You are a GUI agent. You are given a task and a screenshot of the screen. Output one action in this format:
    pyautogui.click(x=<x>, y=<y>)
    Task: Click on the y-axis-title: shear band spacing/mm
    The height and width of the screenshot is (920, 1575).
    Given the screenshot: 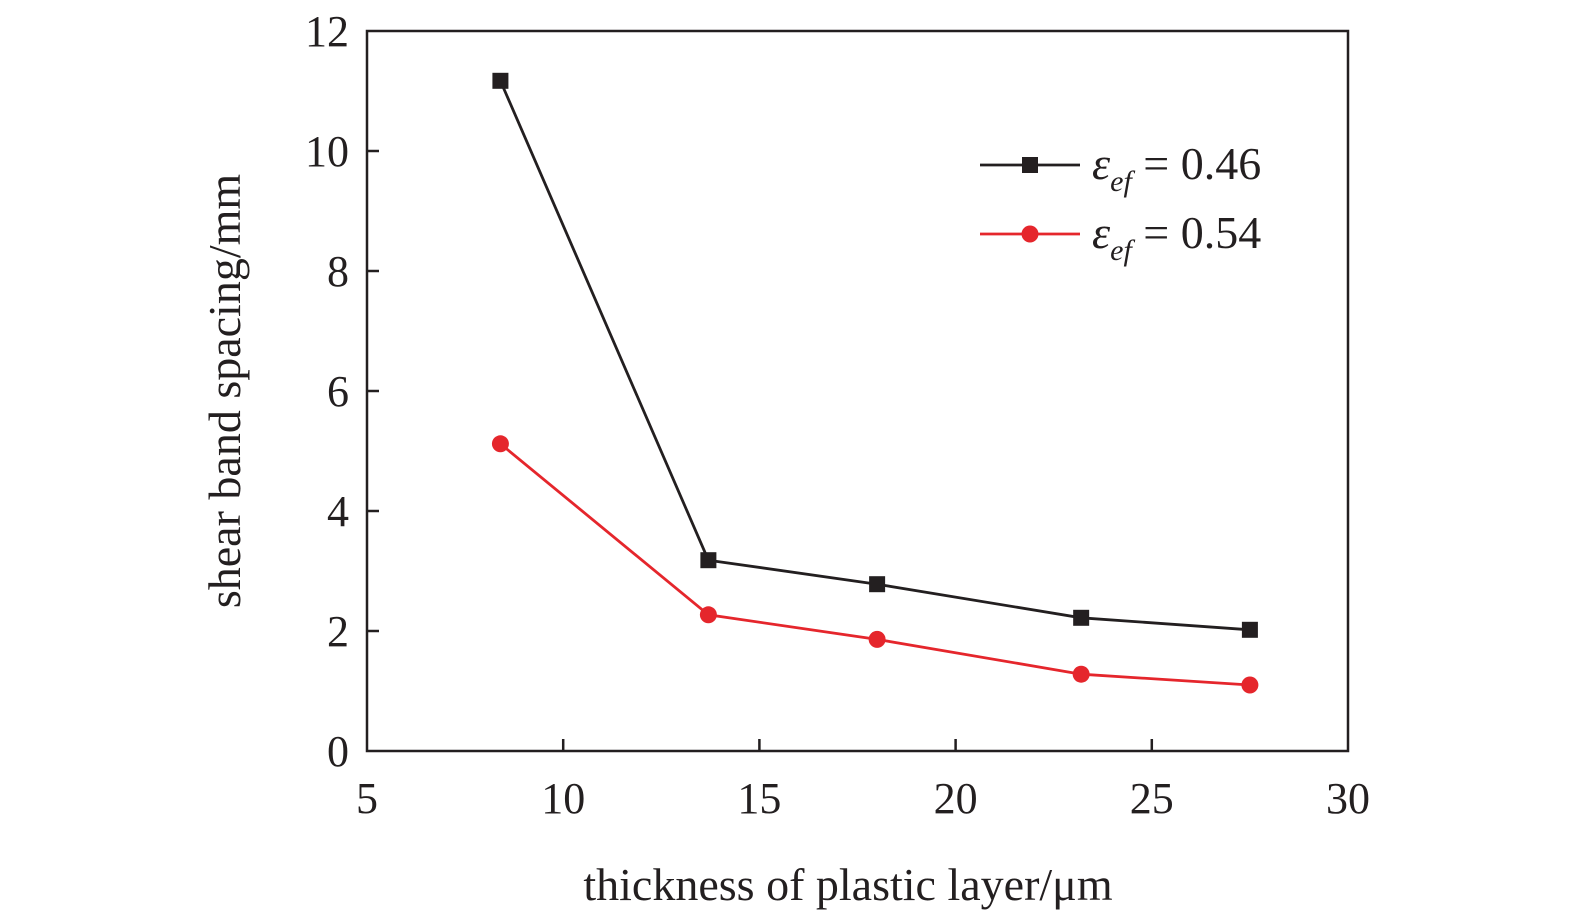 What is the action you would take?
    pyautogui.click(x=224, y=391)
    